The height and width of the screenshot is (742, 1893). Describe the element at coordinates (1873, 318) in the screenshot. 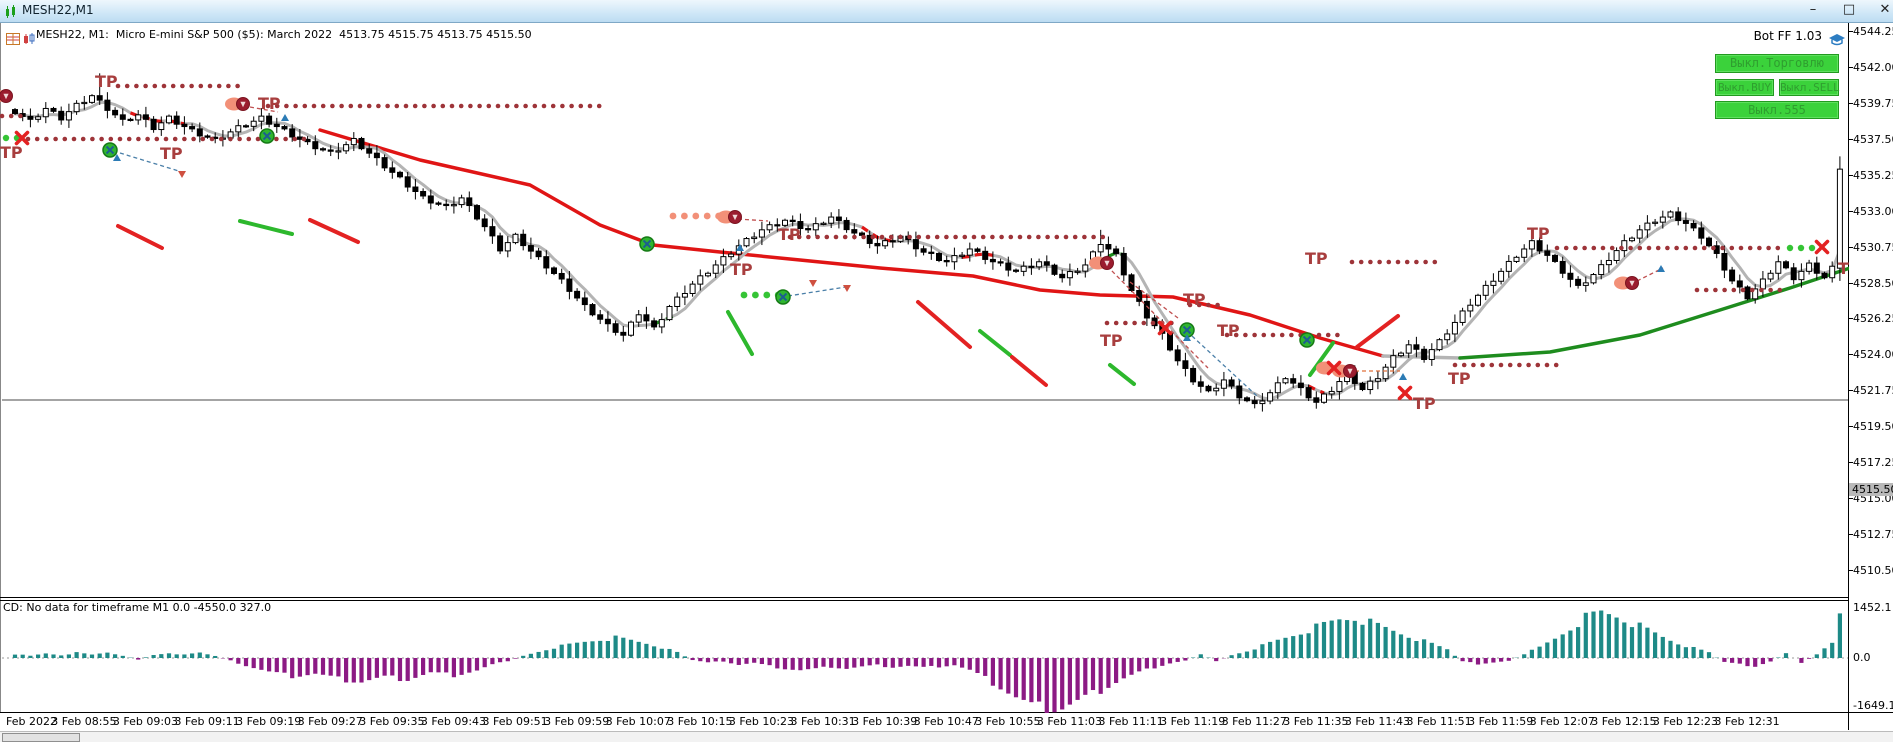

I see `price-label: 4526.25` at that location.